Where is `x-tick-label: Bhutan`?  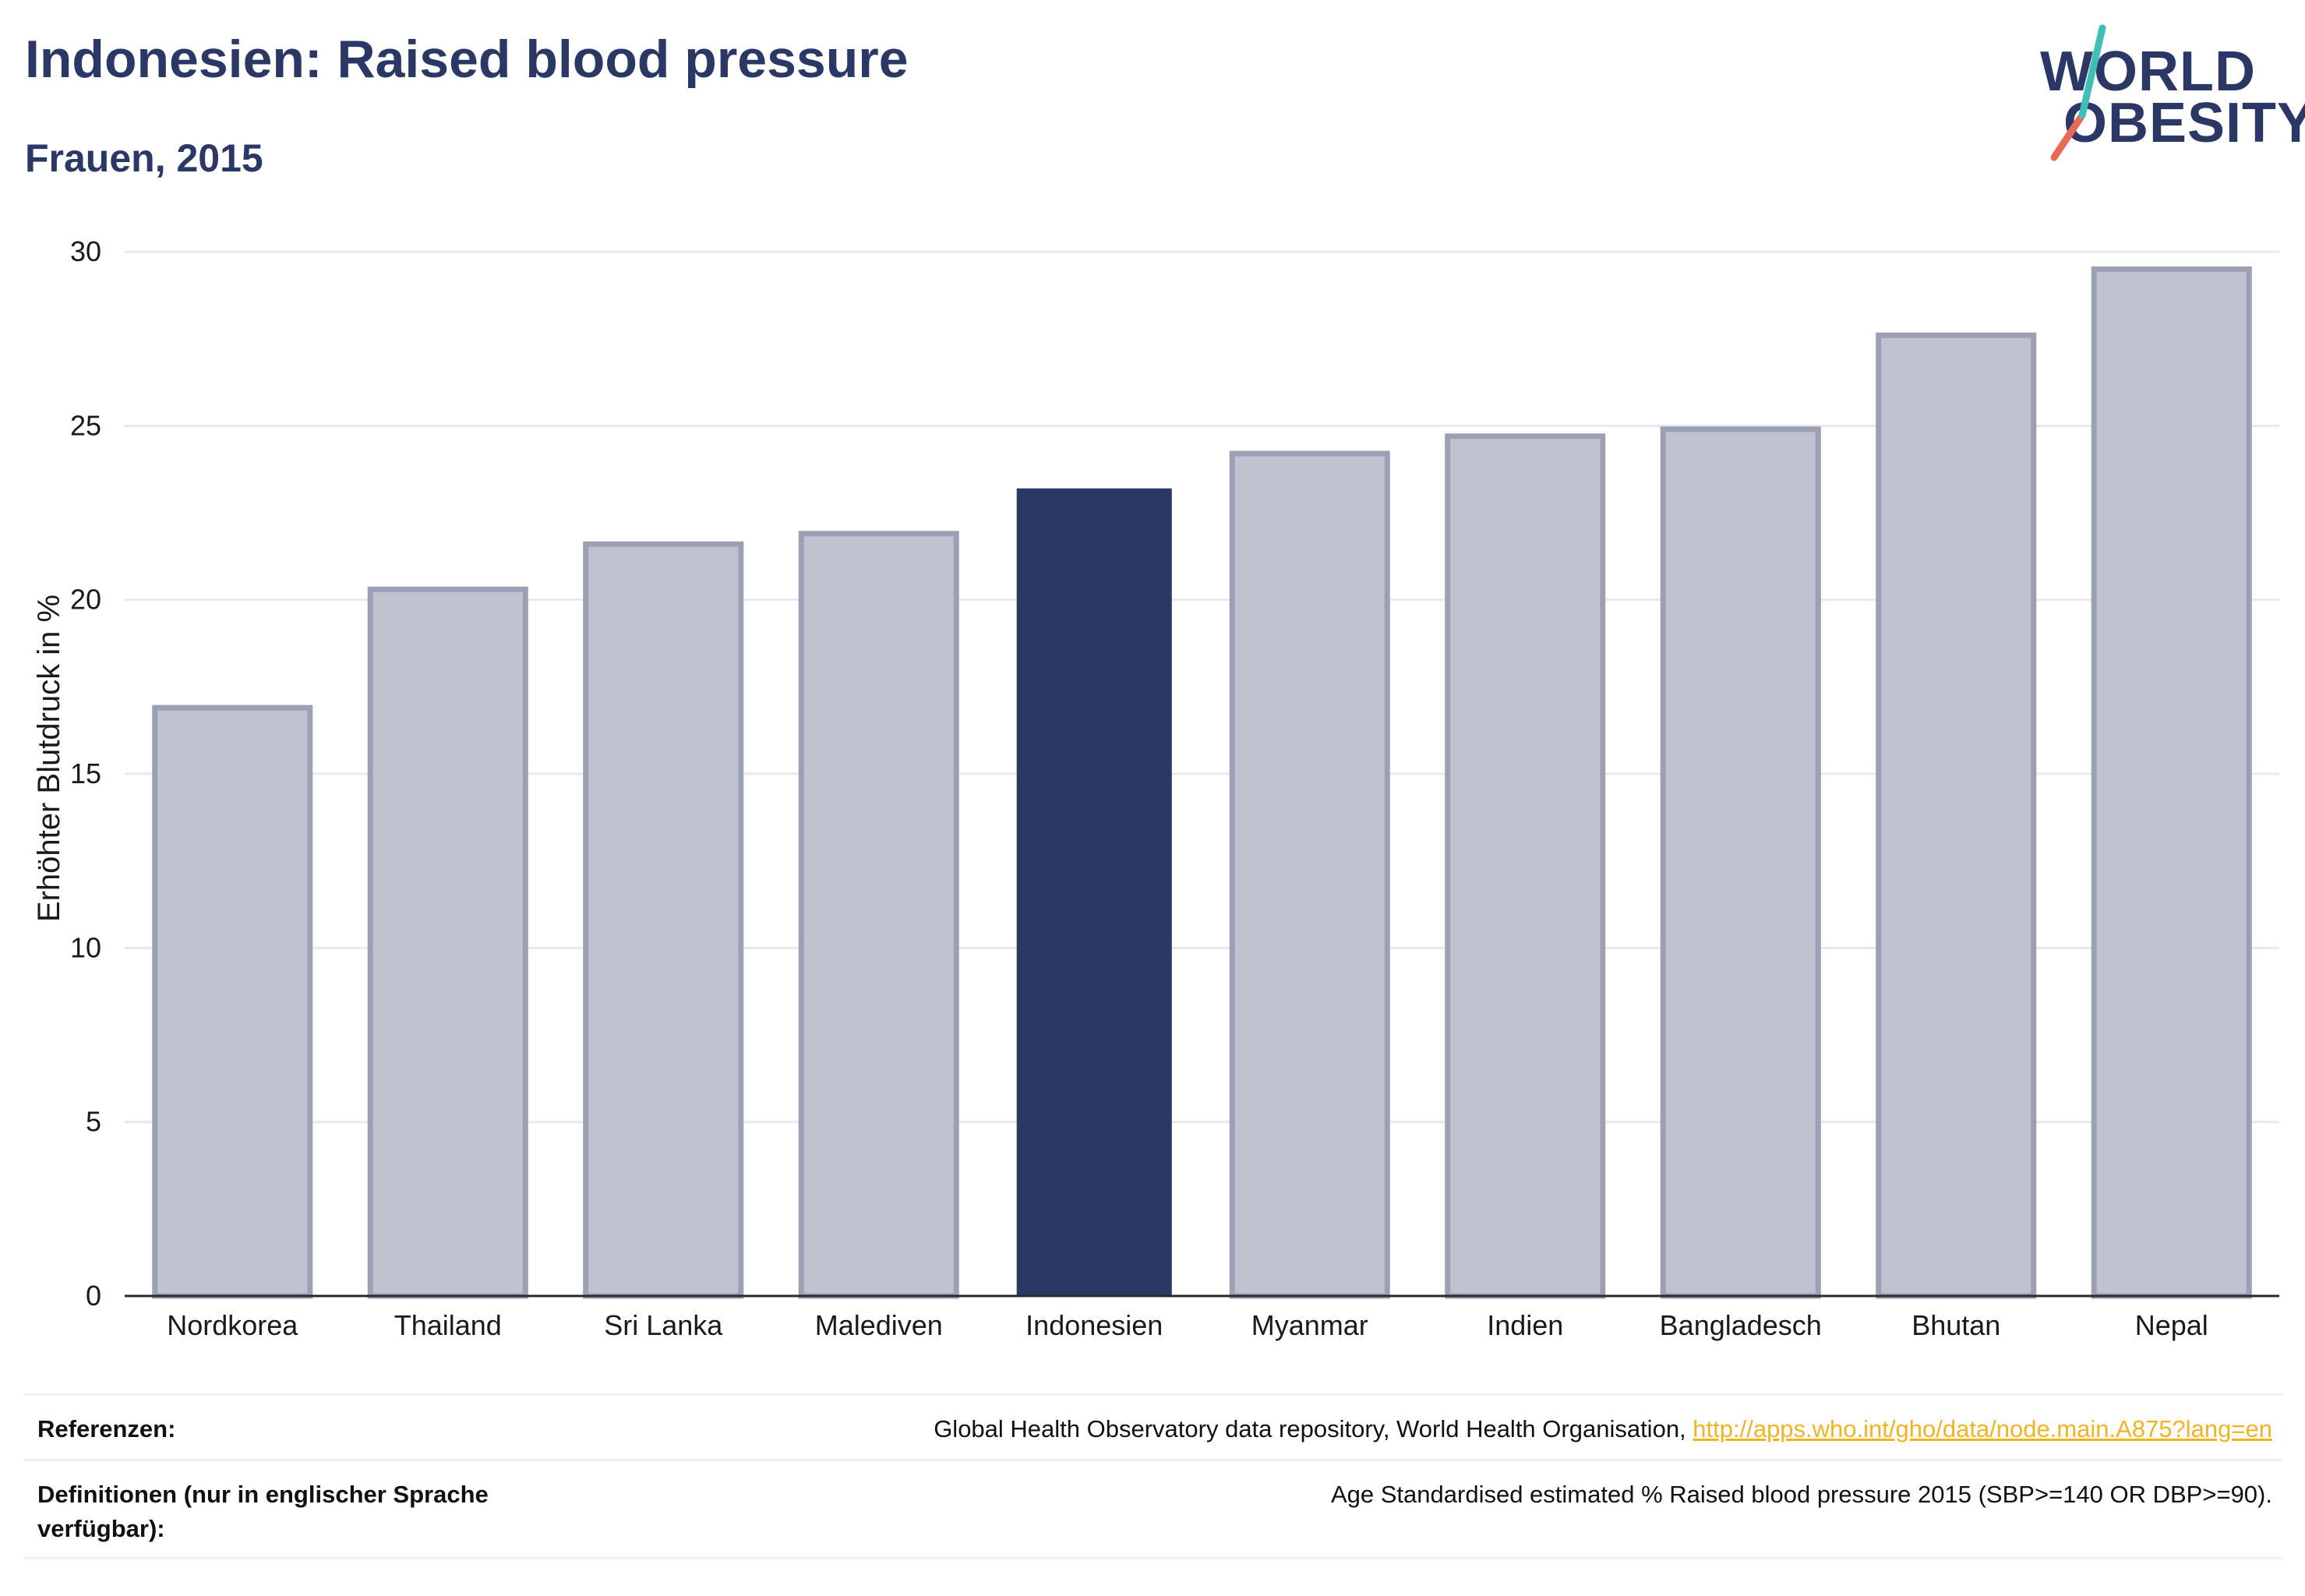
x-tick-label: Bhutan is located at coordinates (1955, 1325).